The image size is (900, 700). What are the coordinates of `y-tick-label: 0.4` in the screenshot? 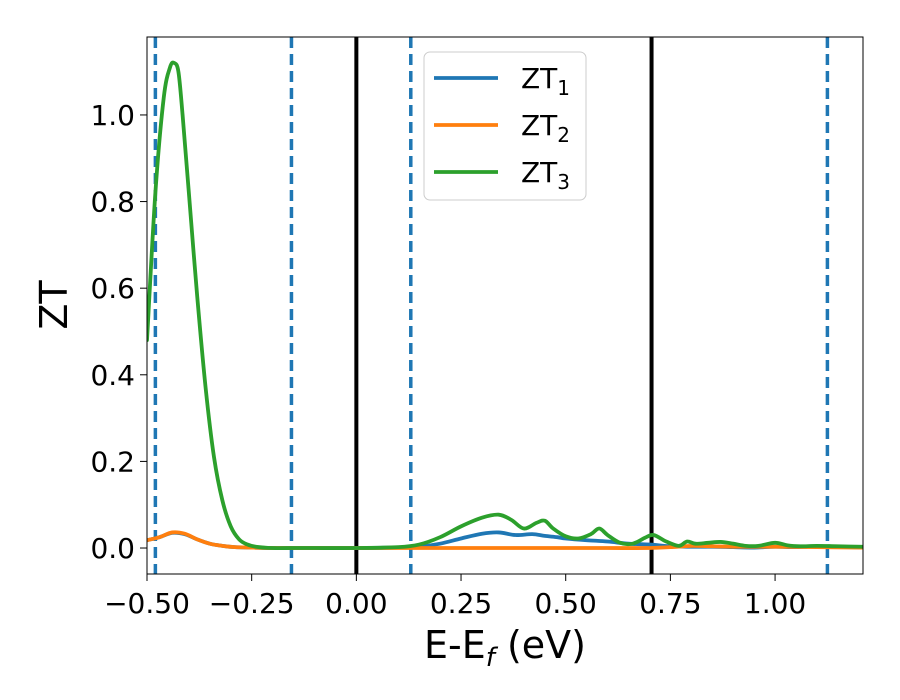 It's located at (112, 375).